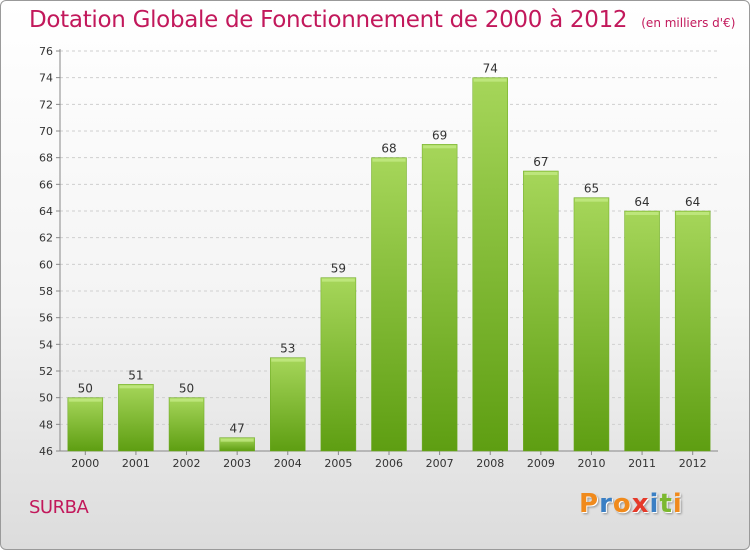 The width and height of the screenshot is (750, 550). What do you see at coordinates (692, 202) in the screenshot?
I see `data-label-2012: 64` at bounding box center [692, 202].